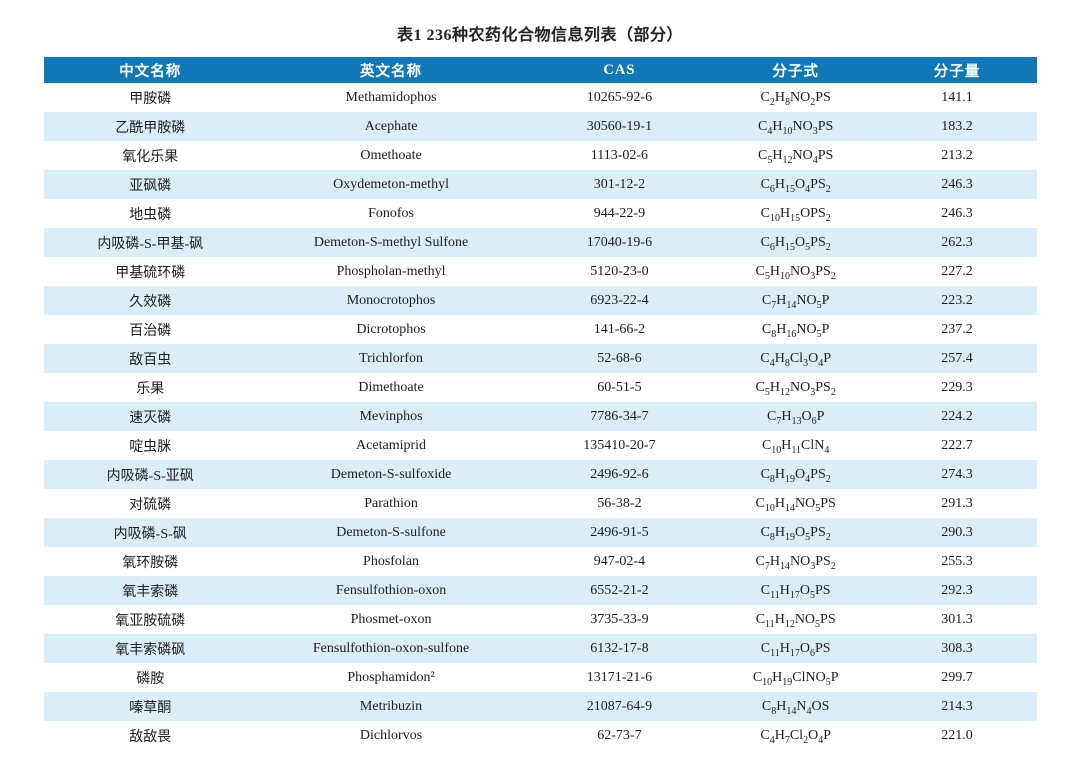  Describe the element at coordinates (540, 387) in the screenshot. I see `table-row: 乐果 Dimethoate 60-51-5 C5H12NO3PS2 229.3` at that location.